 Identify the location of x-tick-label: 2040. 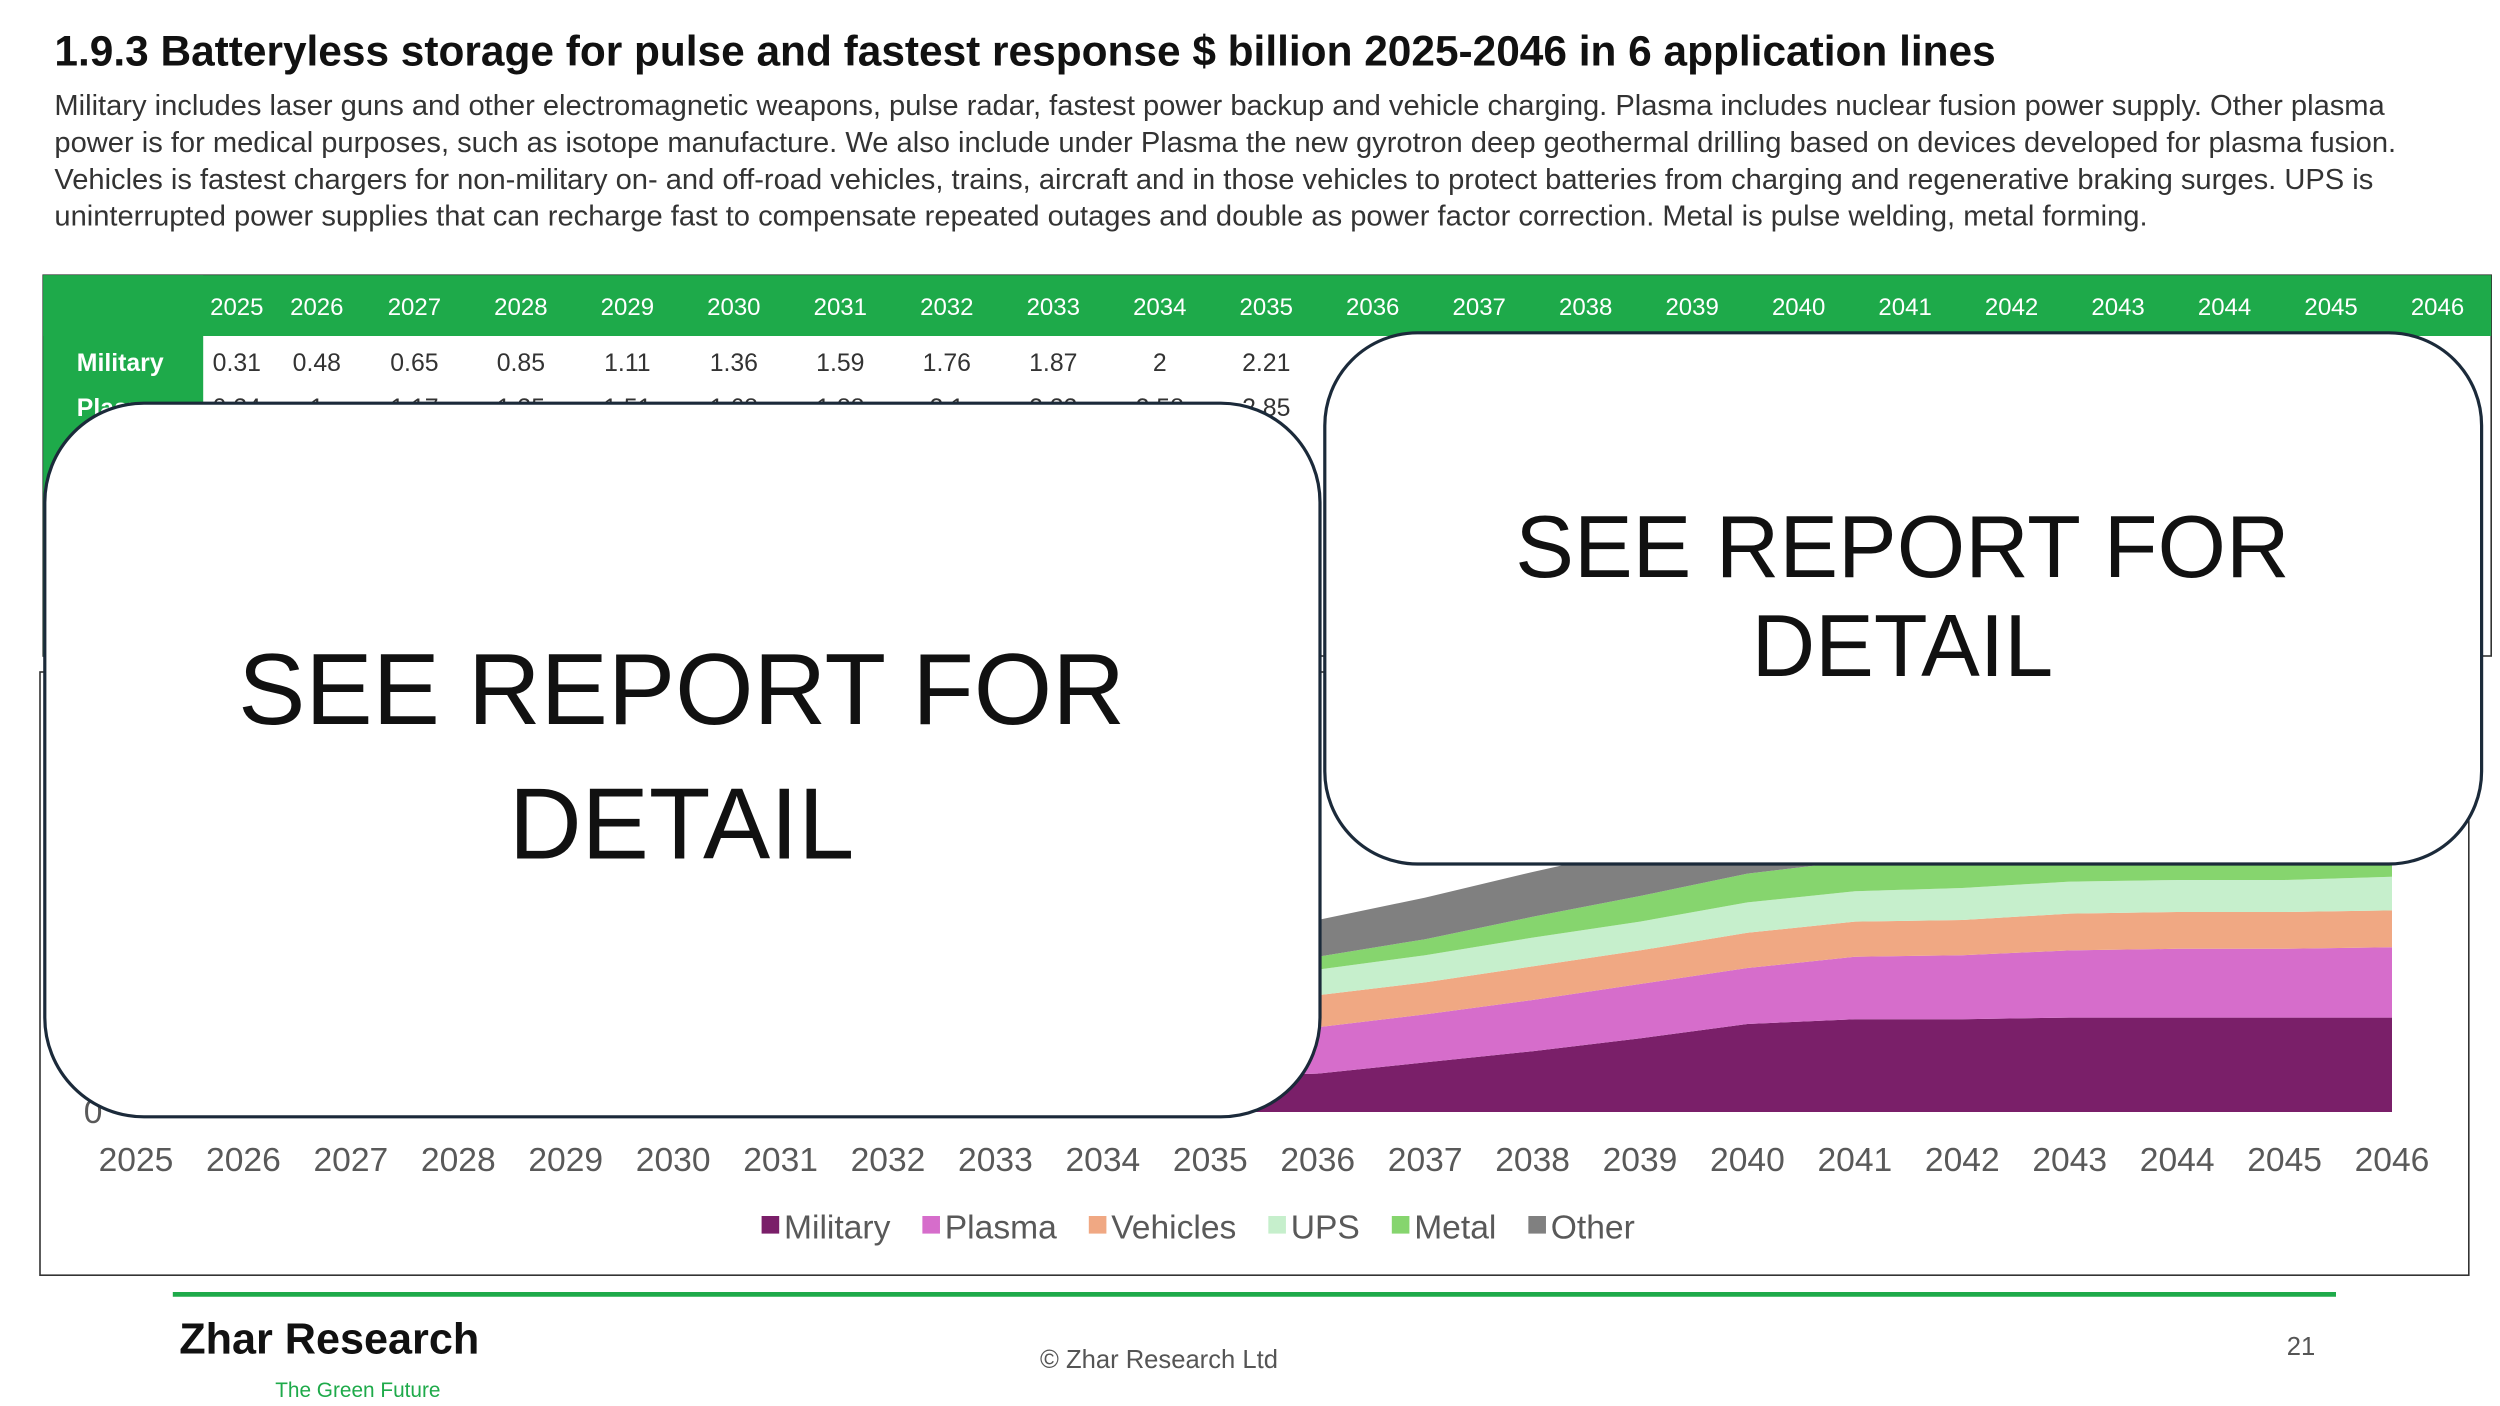
(1747, 1160).